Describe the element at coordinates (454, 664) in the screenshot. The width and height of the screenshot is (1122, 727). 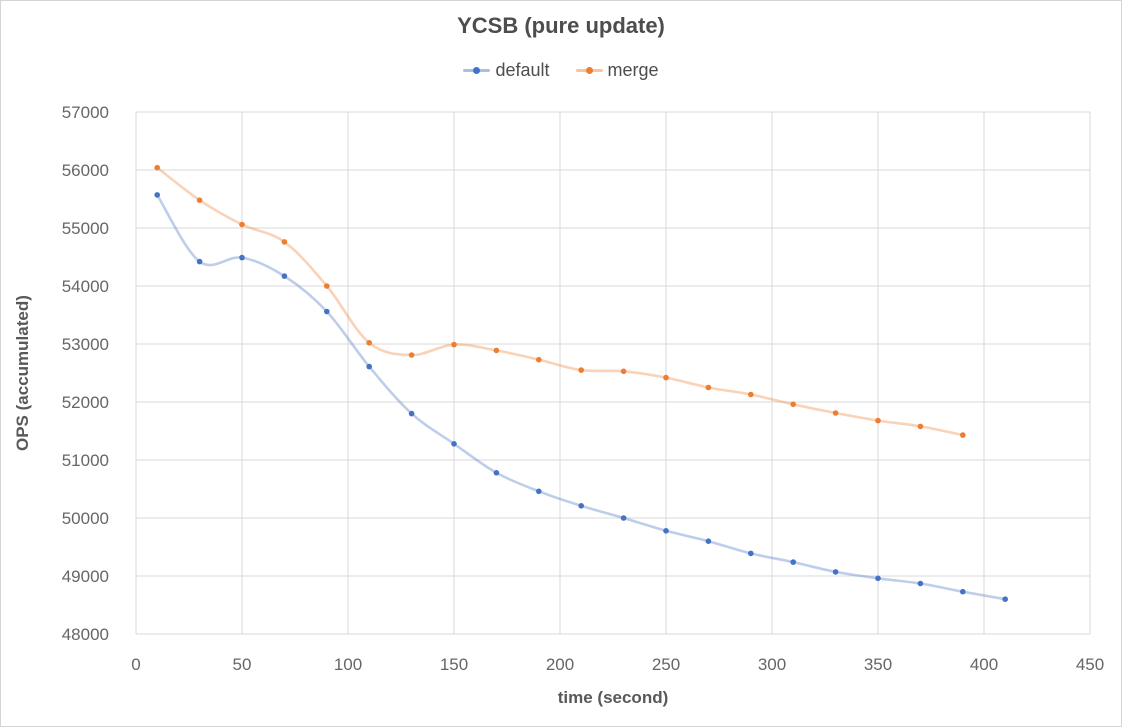
I see `x-tick-label: 150` at that location.